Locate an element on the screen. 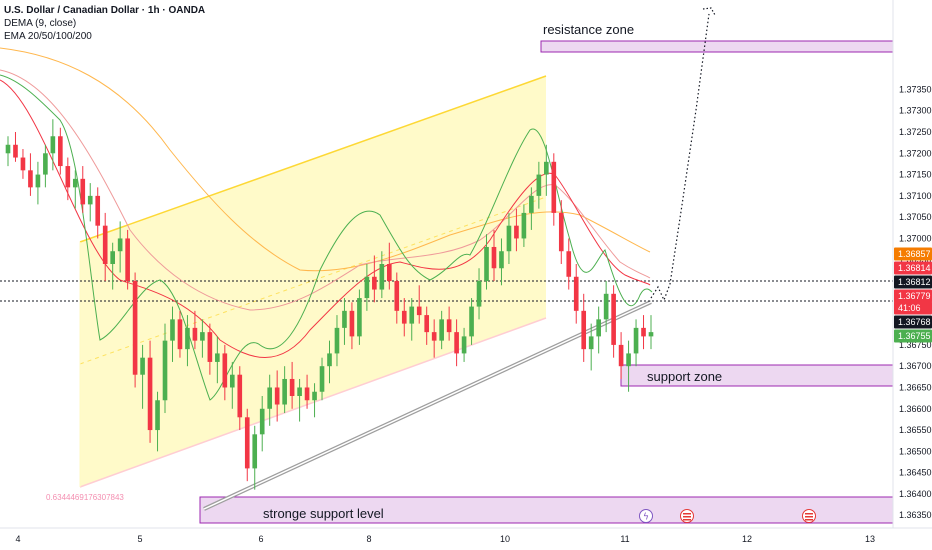  stronge-support-zone: stronge support level is located at coordinates (546, 510).